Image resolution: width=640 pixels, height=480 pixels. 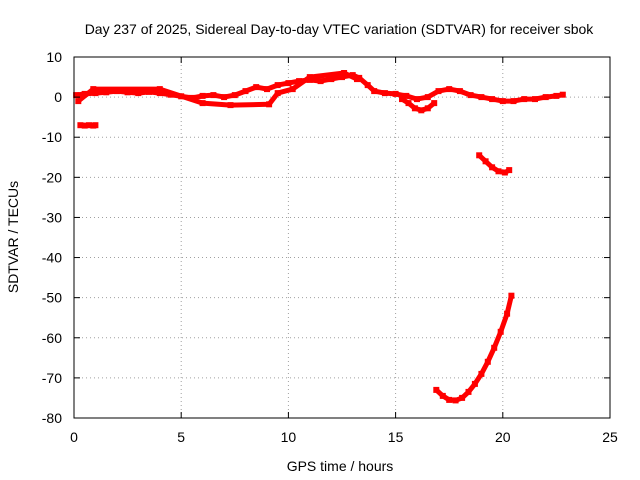 What do you see at coordinates (52, 378) in the screenshot?
I see `y-tick-label: -70` at bounding box center [52, 378].